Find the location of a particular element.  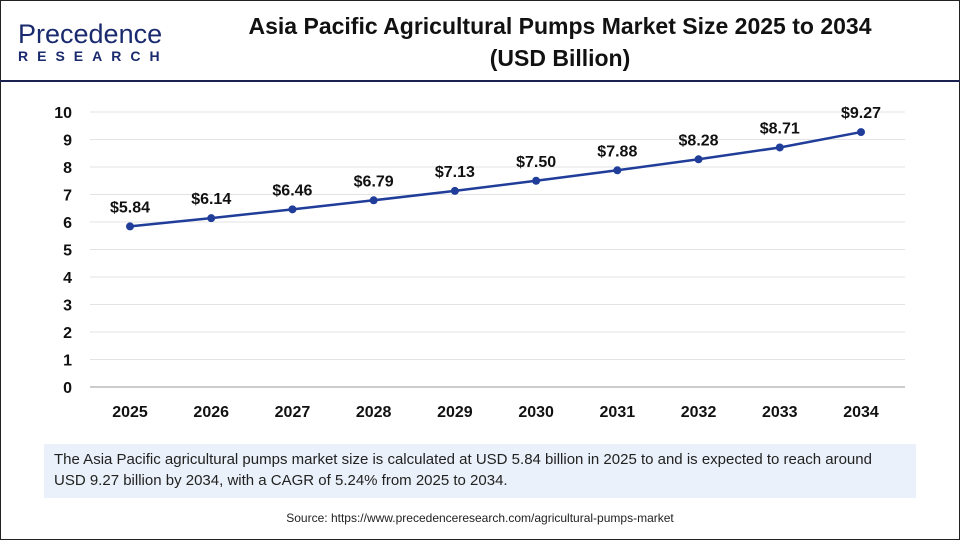

logo: Precedence RESEARCH is located at coordinates (93, 41).